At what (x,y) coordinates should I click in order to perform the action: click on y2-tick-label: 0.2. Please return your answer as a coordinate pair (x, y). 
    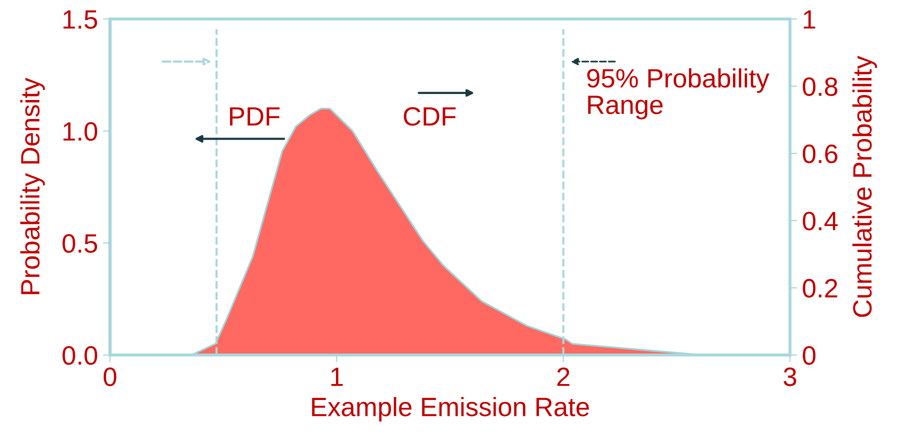
    Looking at the image, I should click on (820, 288).